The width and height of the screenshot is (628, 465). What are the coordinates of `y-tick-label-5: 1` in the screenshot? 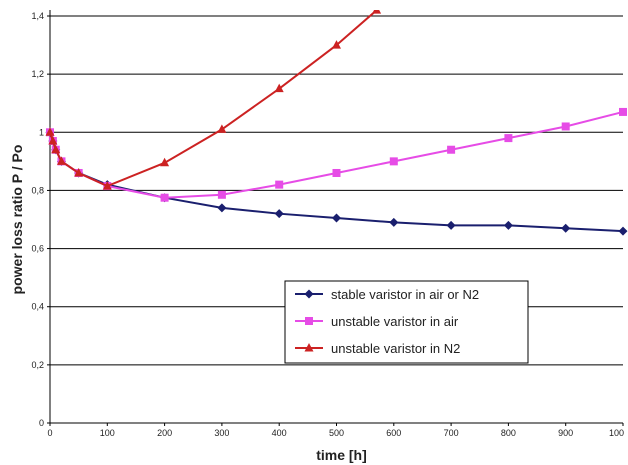 It's located at (41, 132).